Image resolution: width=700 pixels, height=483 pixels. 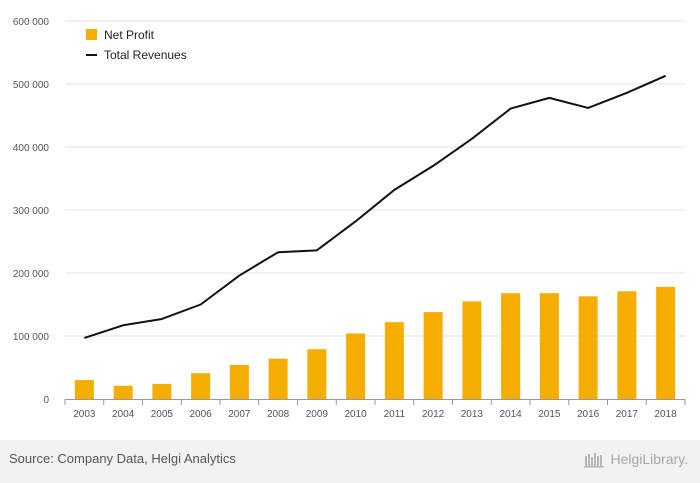 I want to click on y-tick-label: 200 000, so click(x=31, y=274).